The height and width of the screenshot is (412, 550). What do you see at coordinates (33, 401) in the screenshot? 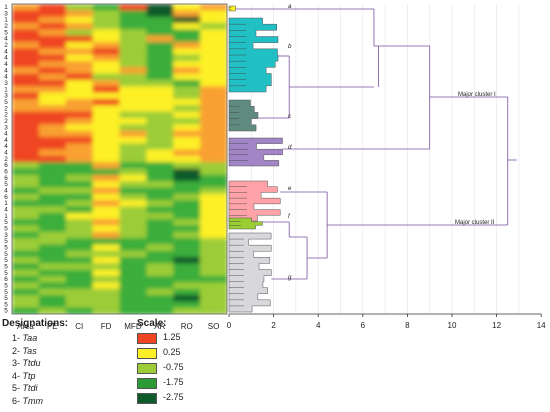
I see `designation-name: Tmm` at bounding box center [33, 401].